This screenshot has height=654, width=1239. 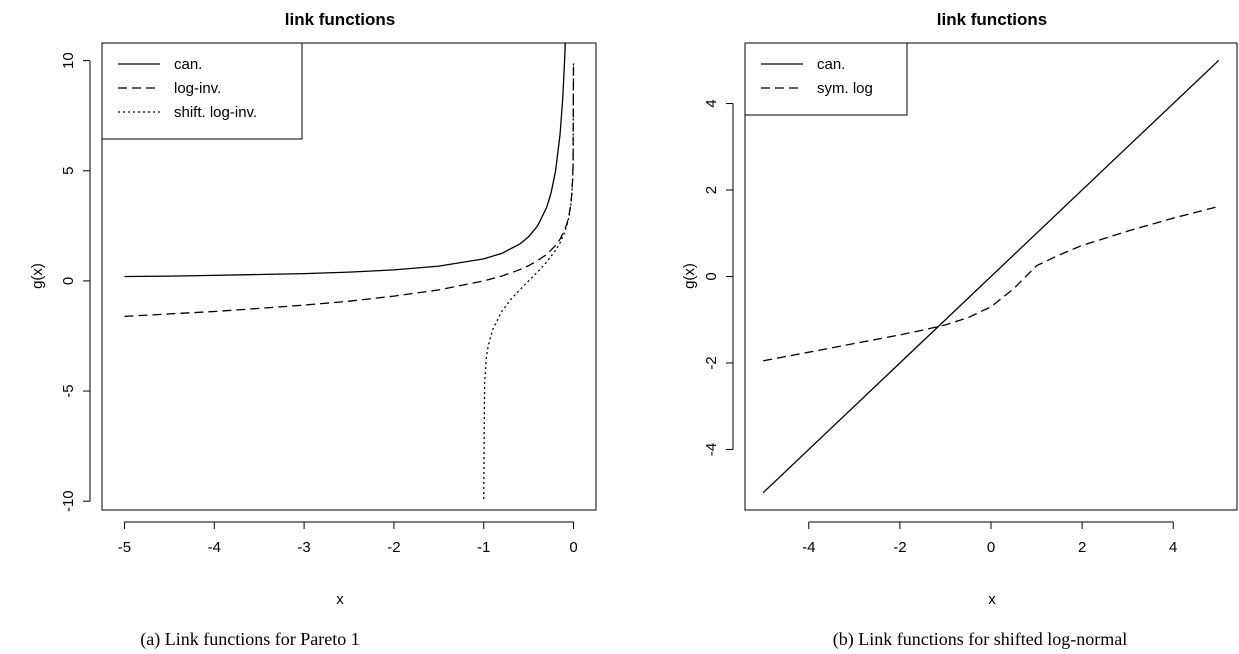 I want to click on panel-b-series-2-line, so click(x=991, y=283).